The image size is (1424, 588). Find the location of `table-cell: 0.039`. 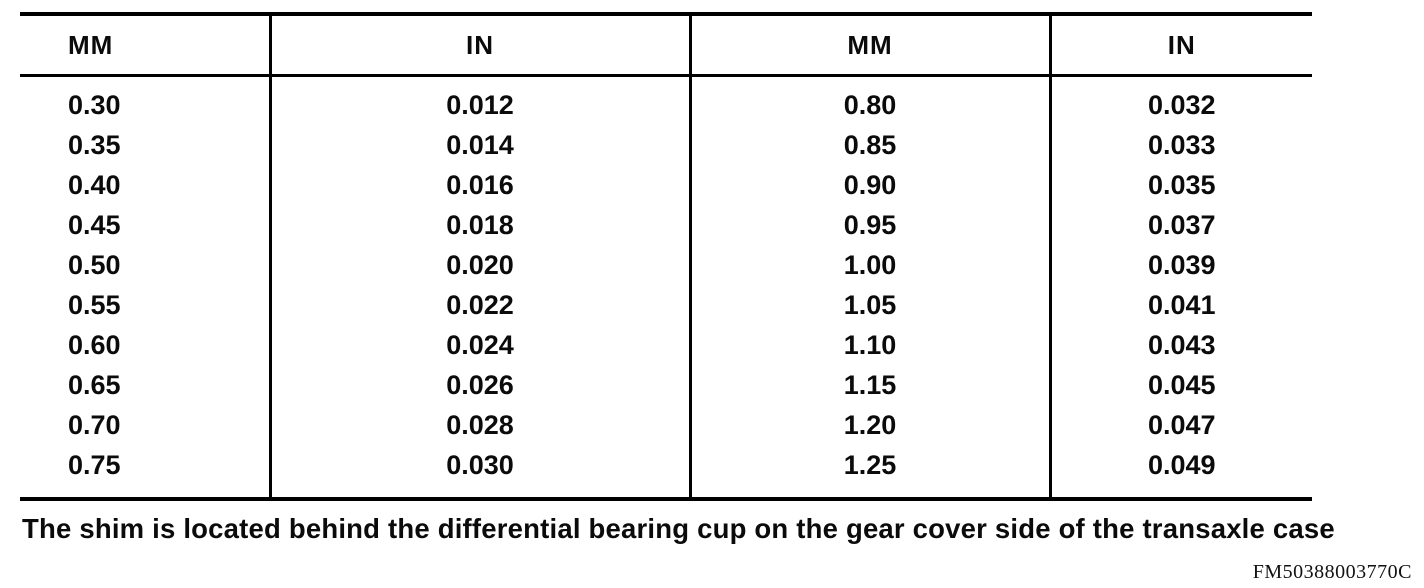

table-cell: 0.039 is located at coordinates (1180, 265).